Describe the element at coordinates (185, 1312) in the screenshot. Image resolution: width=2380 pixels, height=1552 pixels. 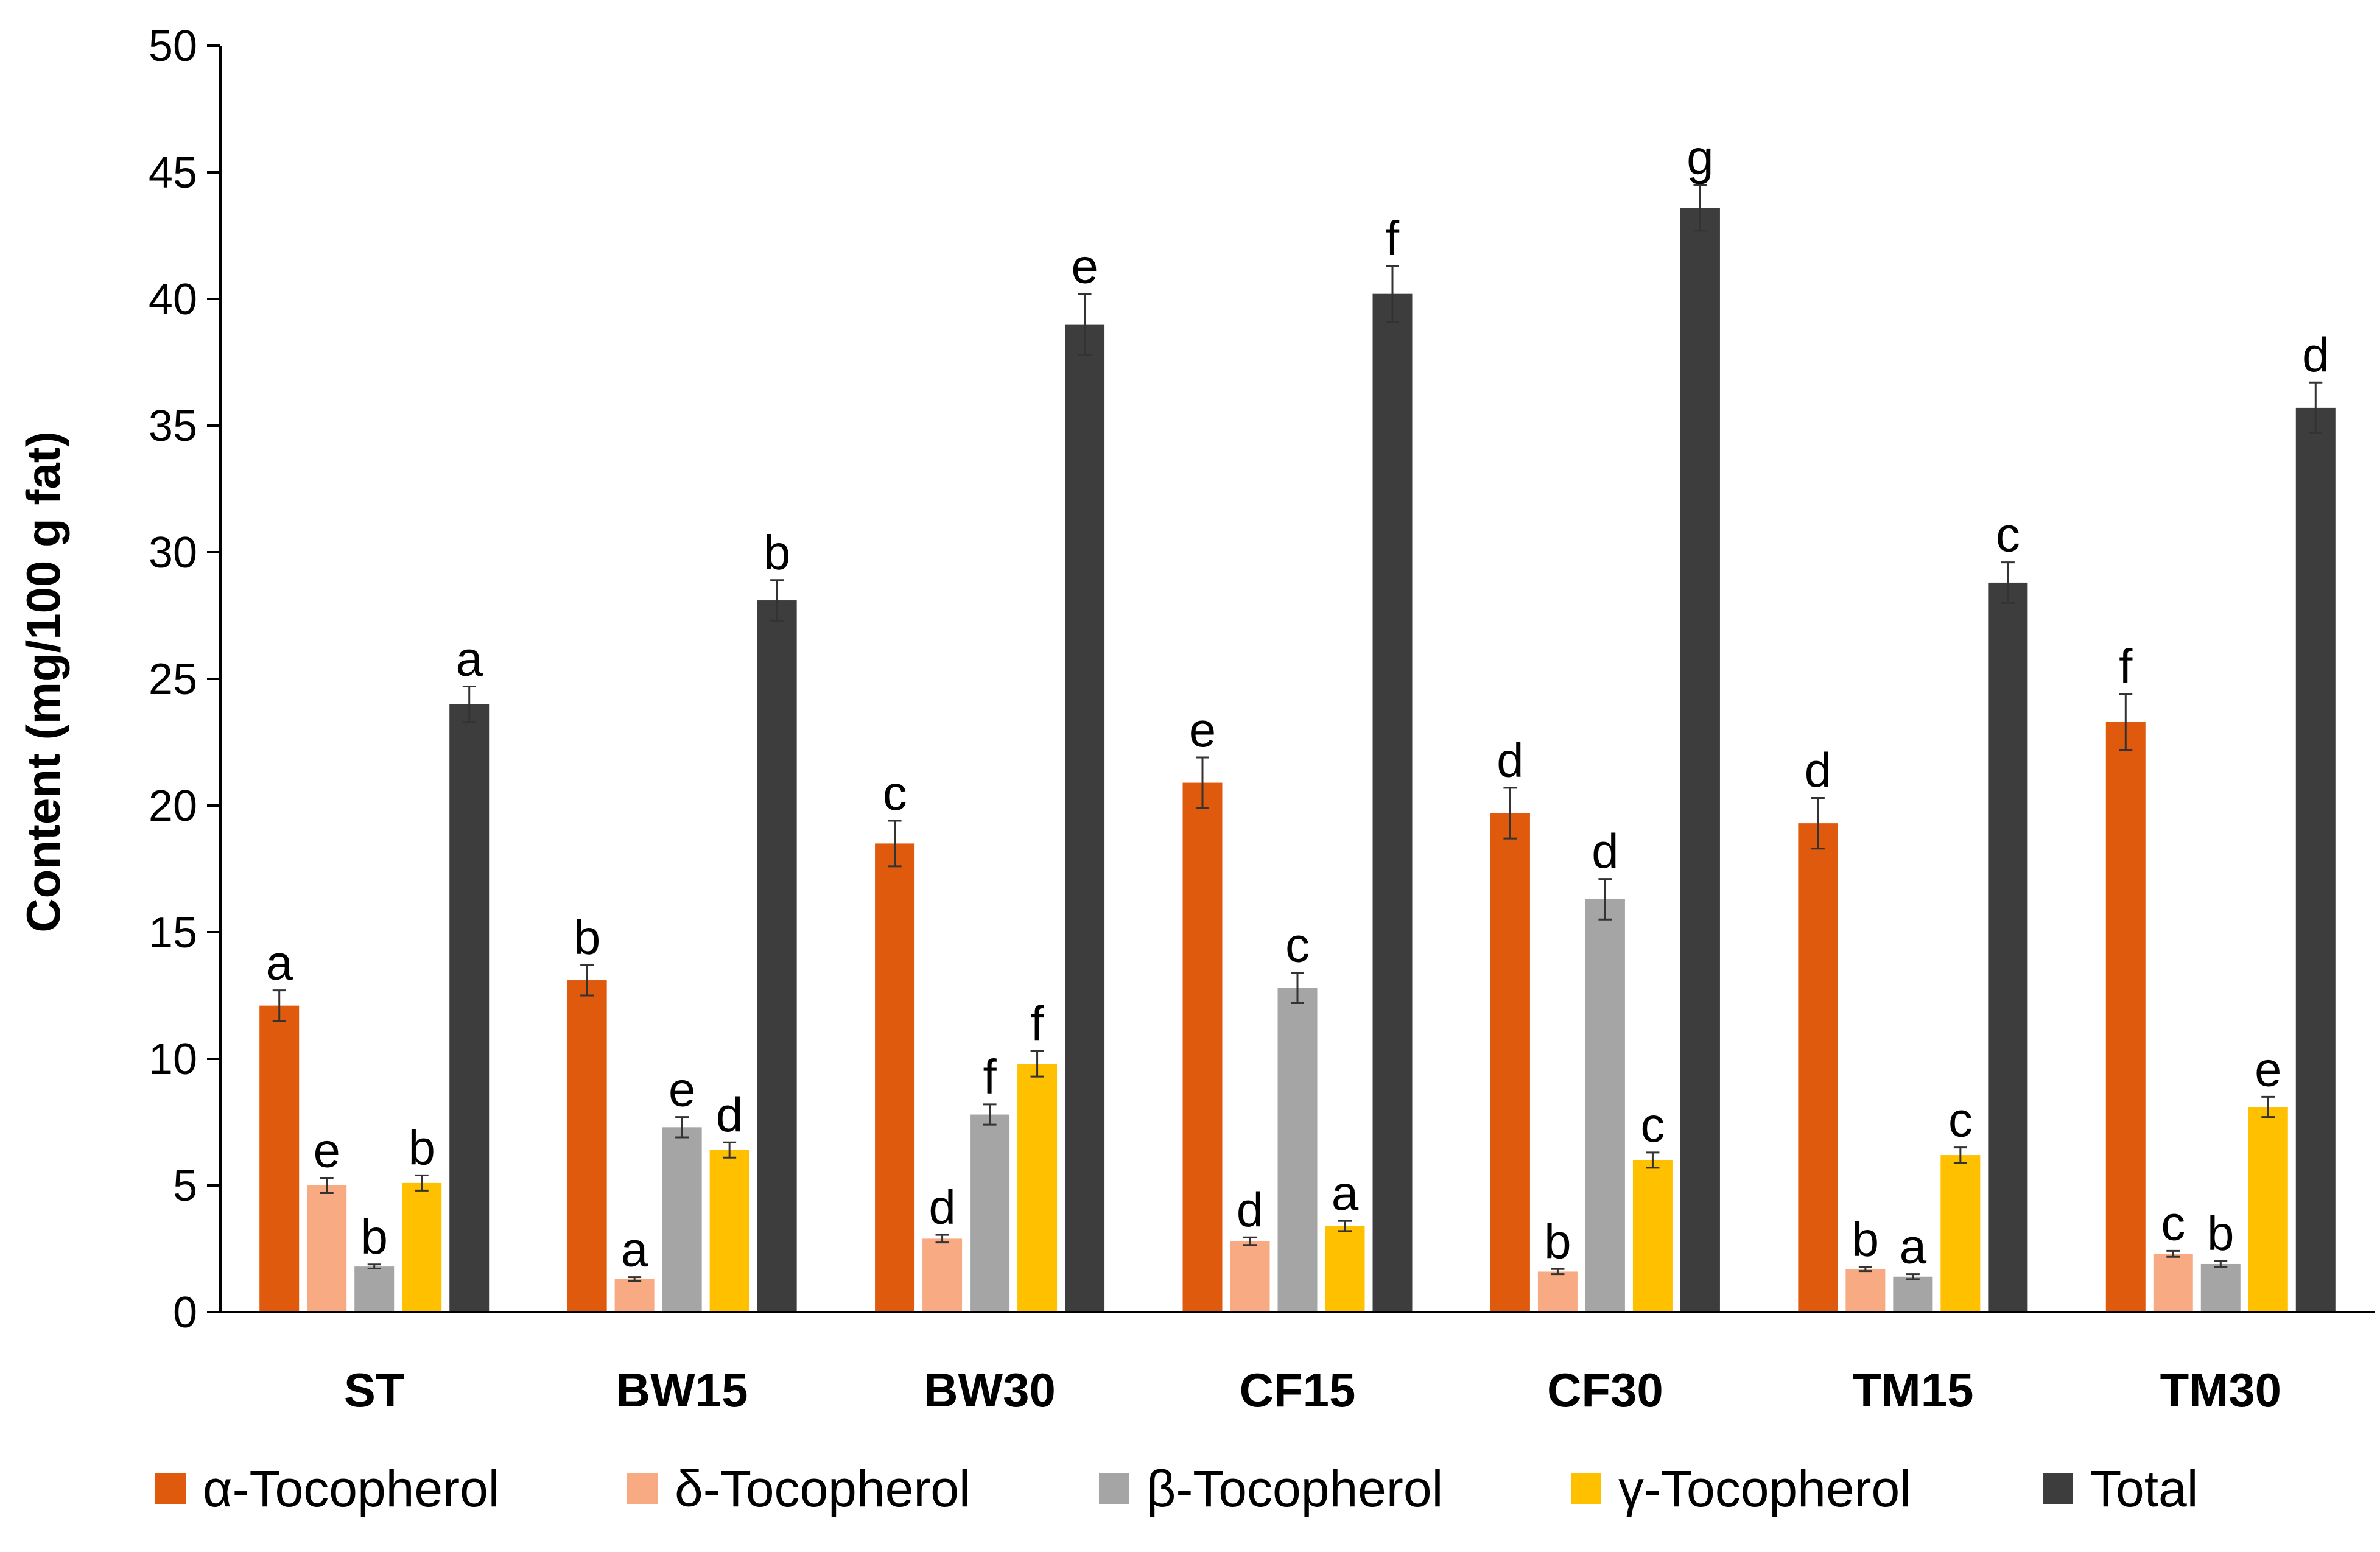
I see `y-tick-label: 0` at that location.